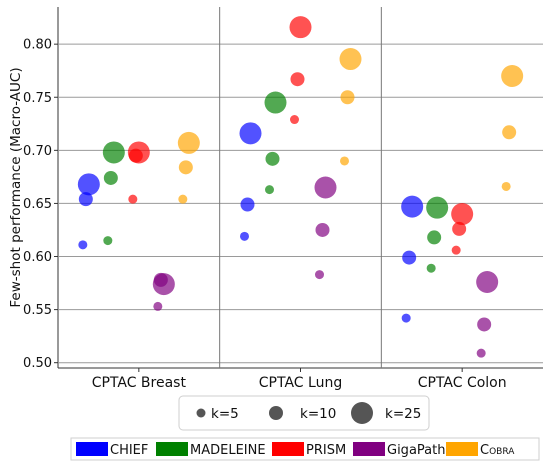 Image resolution: width=544 pixels, height=465 pixels. What do you see at coordinates (225, 414) in the screenshot?
I see `size-legend-label: k=5` at bounding box center [225, 414].